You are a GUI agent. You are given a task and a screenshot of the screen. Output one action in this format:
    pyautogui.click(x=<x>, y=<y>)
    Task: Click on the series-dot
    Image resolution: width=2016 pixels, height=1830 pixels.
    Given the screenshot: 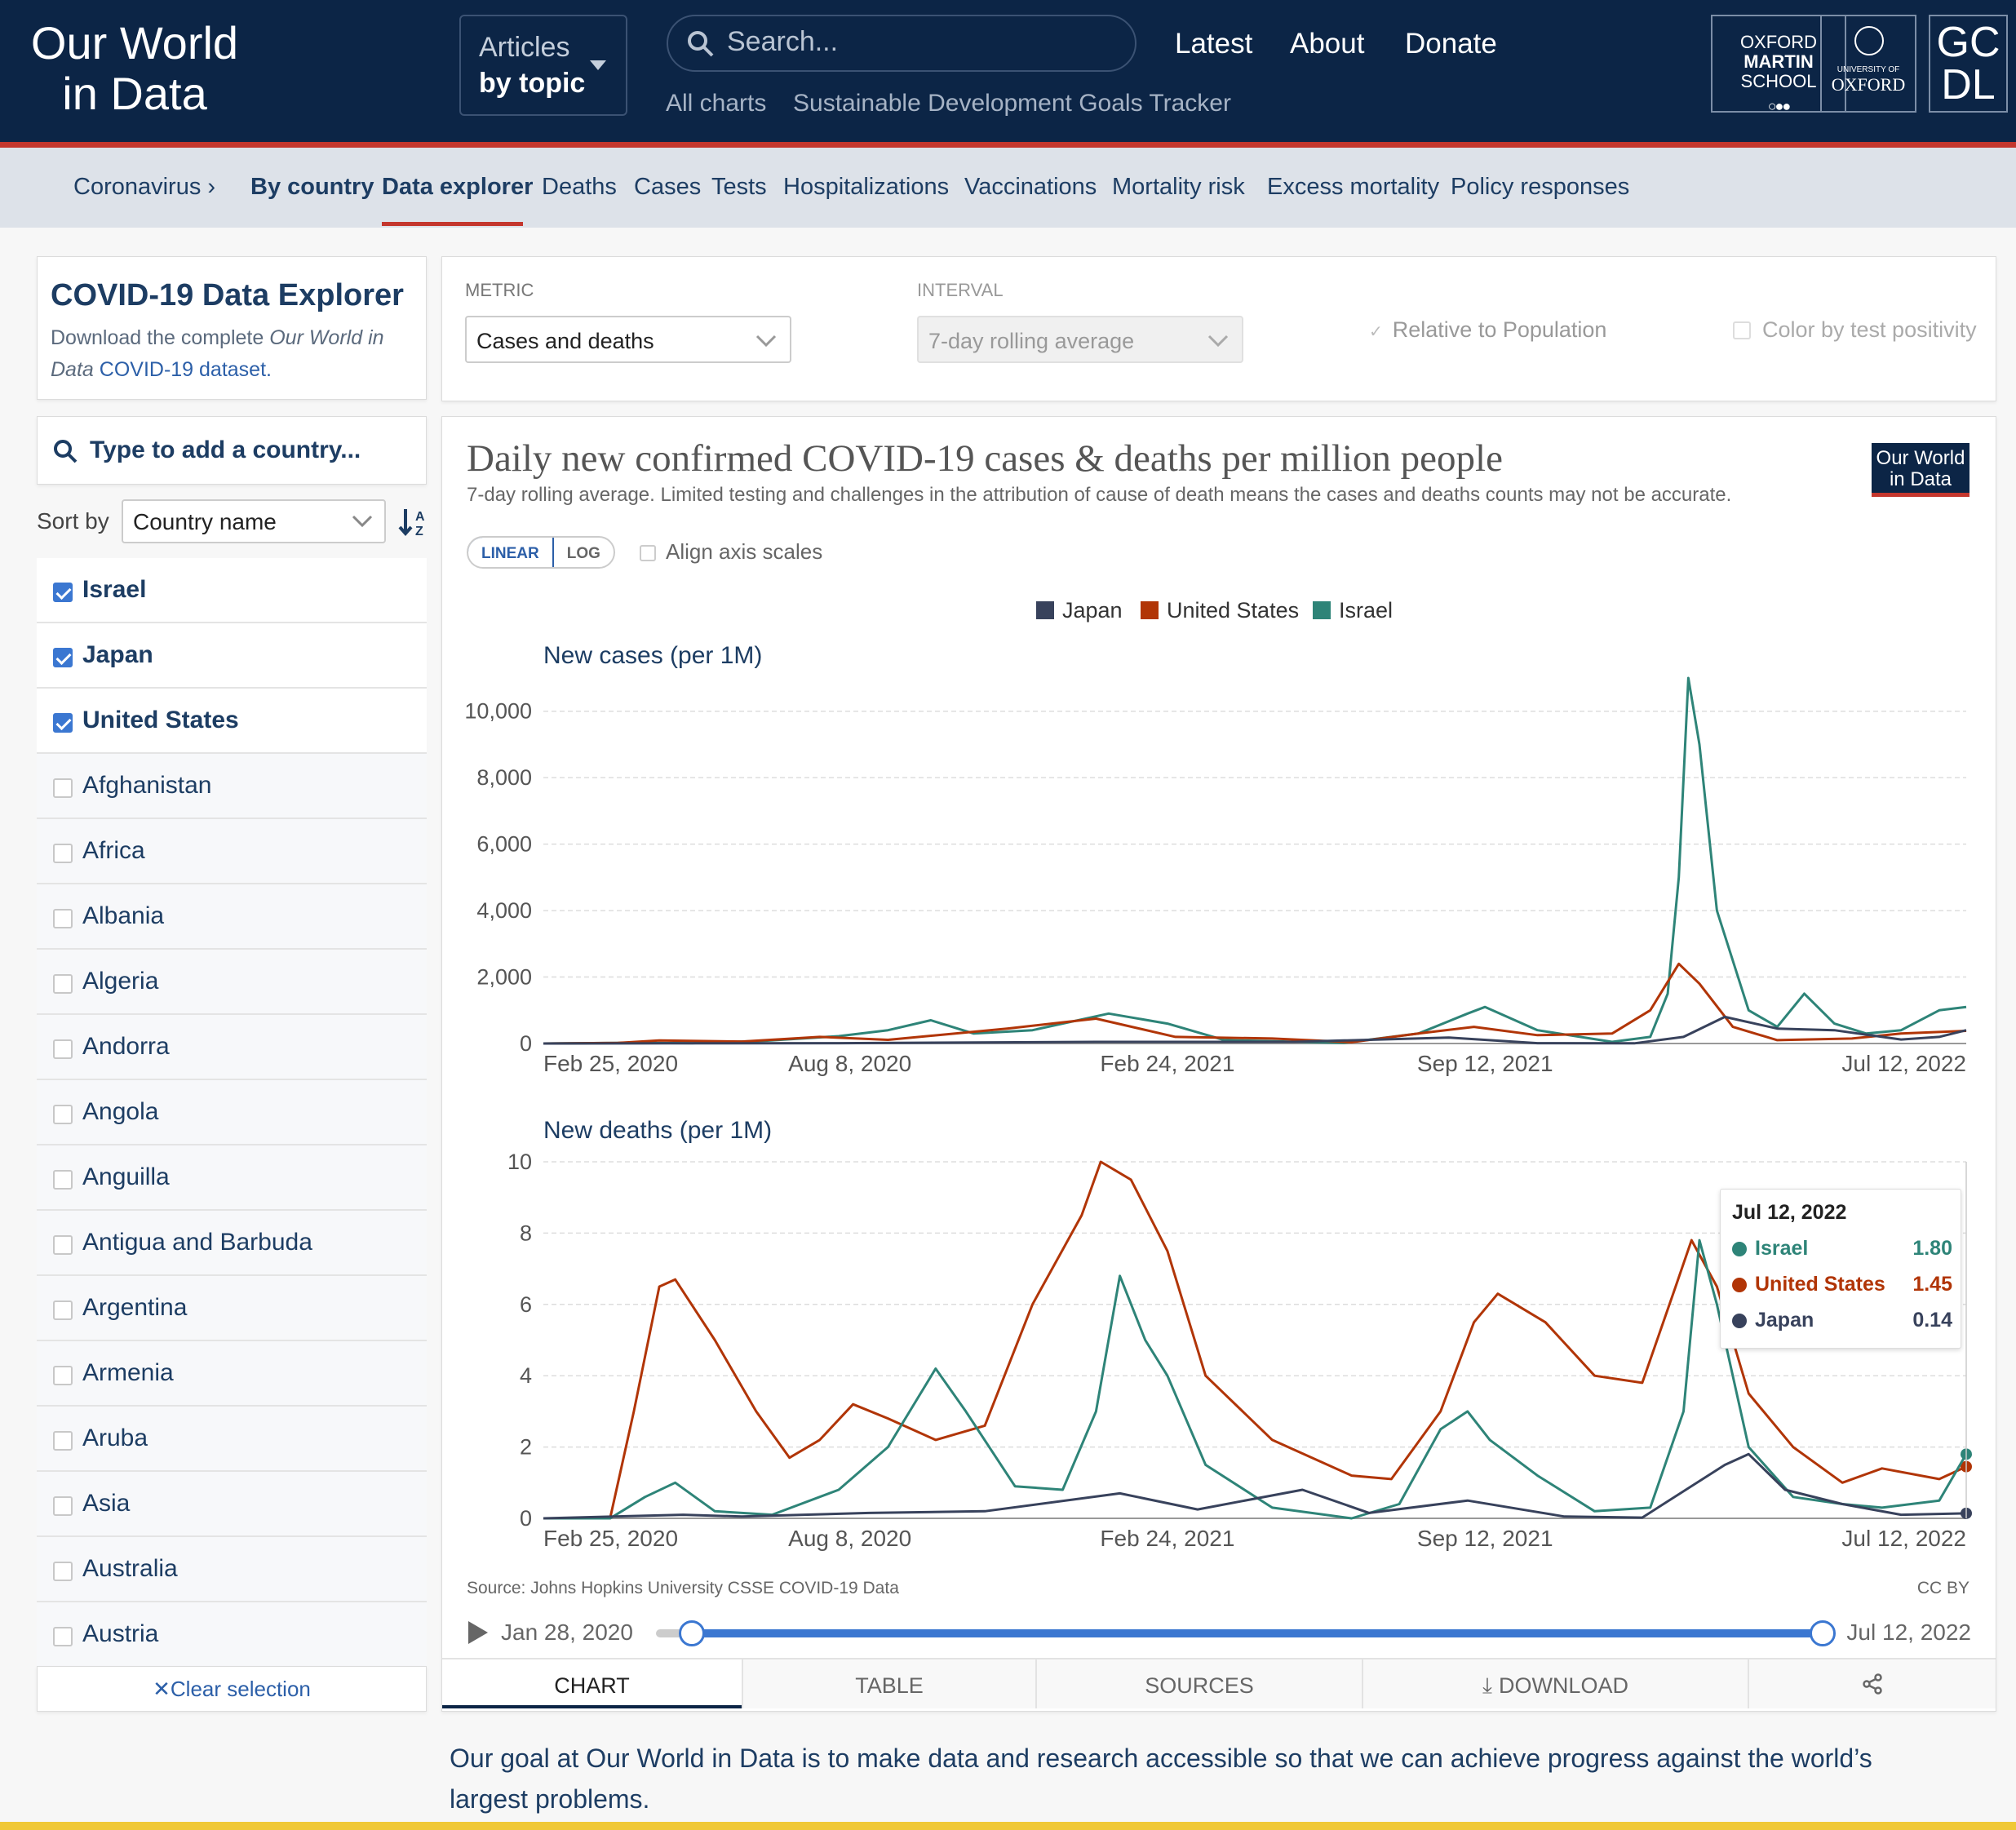 What is the action you would take?
    pyautogui.click(x=1739, y=1249)
    